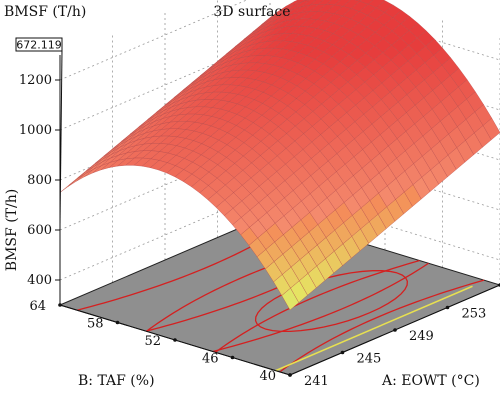  Describe the element at coordinates (421, 336) in the screenshot. I see `x-tick-label: 249` at that location.